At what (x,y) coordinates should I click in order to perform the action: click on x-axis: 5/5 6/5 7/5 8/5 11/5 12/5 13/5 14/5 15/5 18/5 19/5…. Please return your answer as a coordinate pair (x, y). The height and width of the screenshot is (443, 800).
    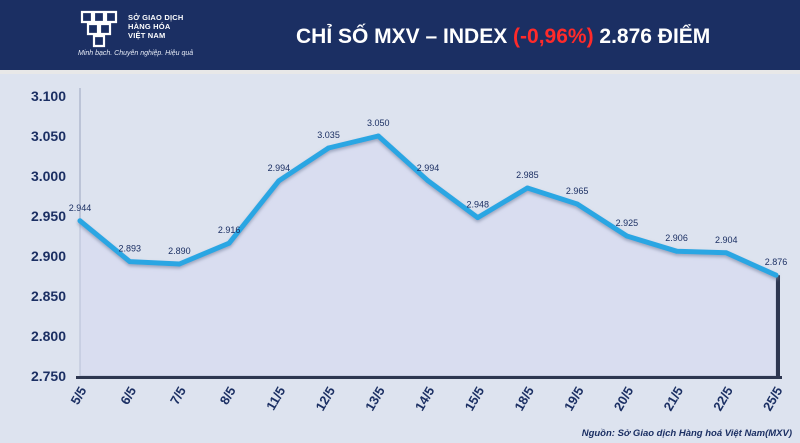
    Looking at the image, I should click on (426, 394).